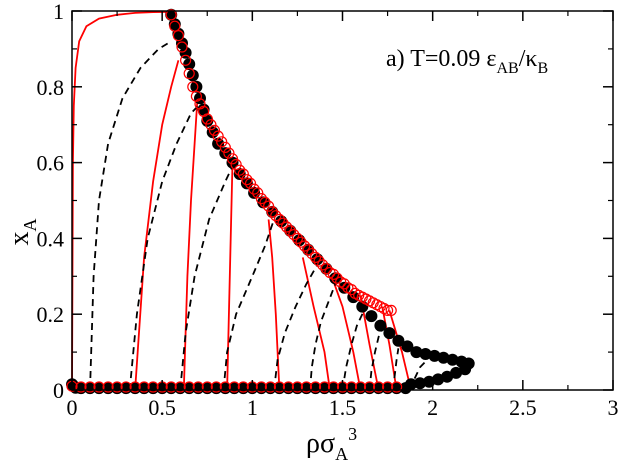 Image resolution: width=623 pixels, height=466 pixels. What do you see at coordinates (72, 407) in the screenshot?
I see `x-tick-label: 0` at bounding box center [72, 407].